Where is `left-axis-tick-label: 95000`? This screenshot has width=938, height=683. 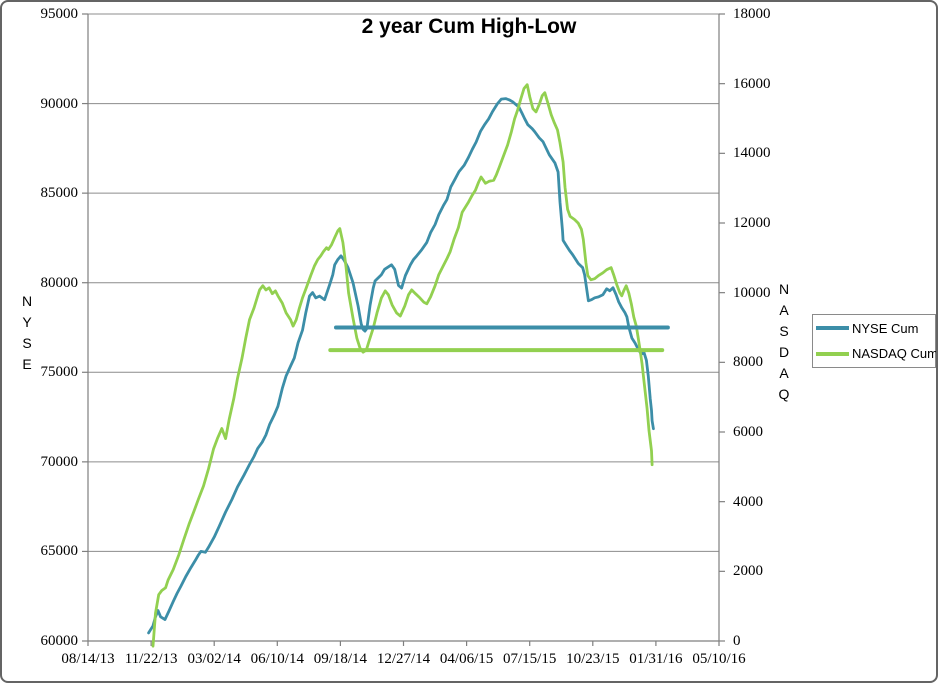 left-axis-tick-label: 95000 is located at coordinates (59, 14).